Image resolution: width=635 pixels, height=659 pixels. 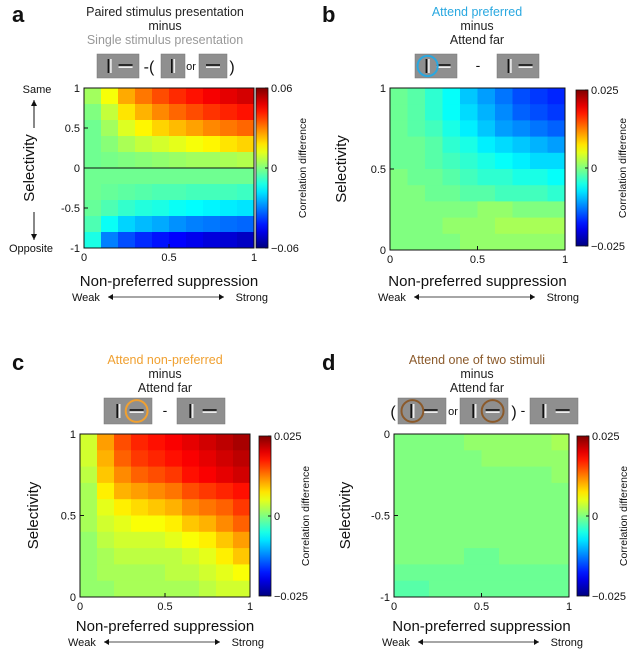 What do you see at coordinates (383, 251) in the screenshot?
I see `y-tick-label: 0` at bounding box center [383, 251].